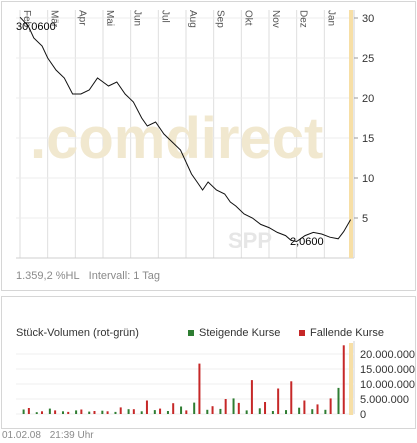 Image resolution: width=417 pixels, height=443 pixels. I want to click on legend-down-label: Fallende Kurse, so click(347, 333).